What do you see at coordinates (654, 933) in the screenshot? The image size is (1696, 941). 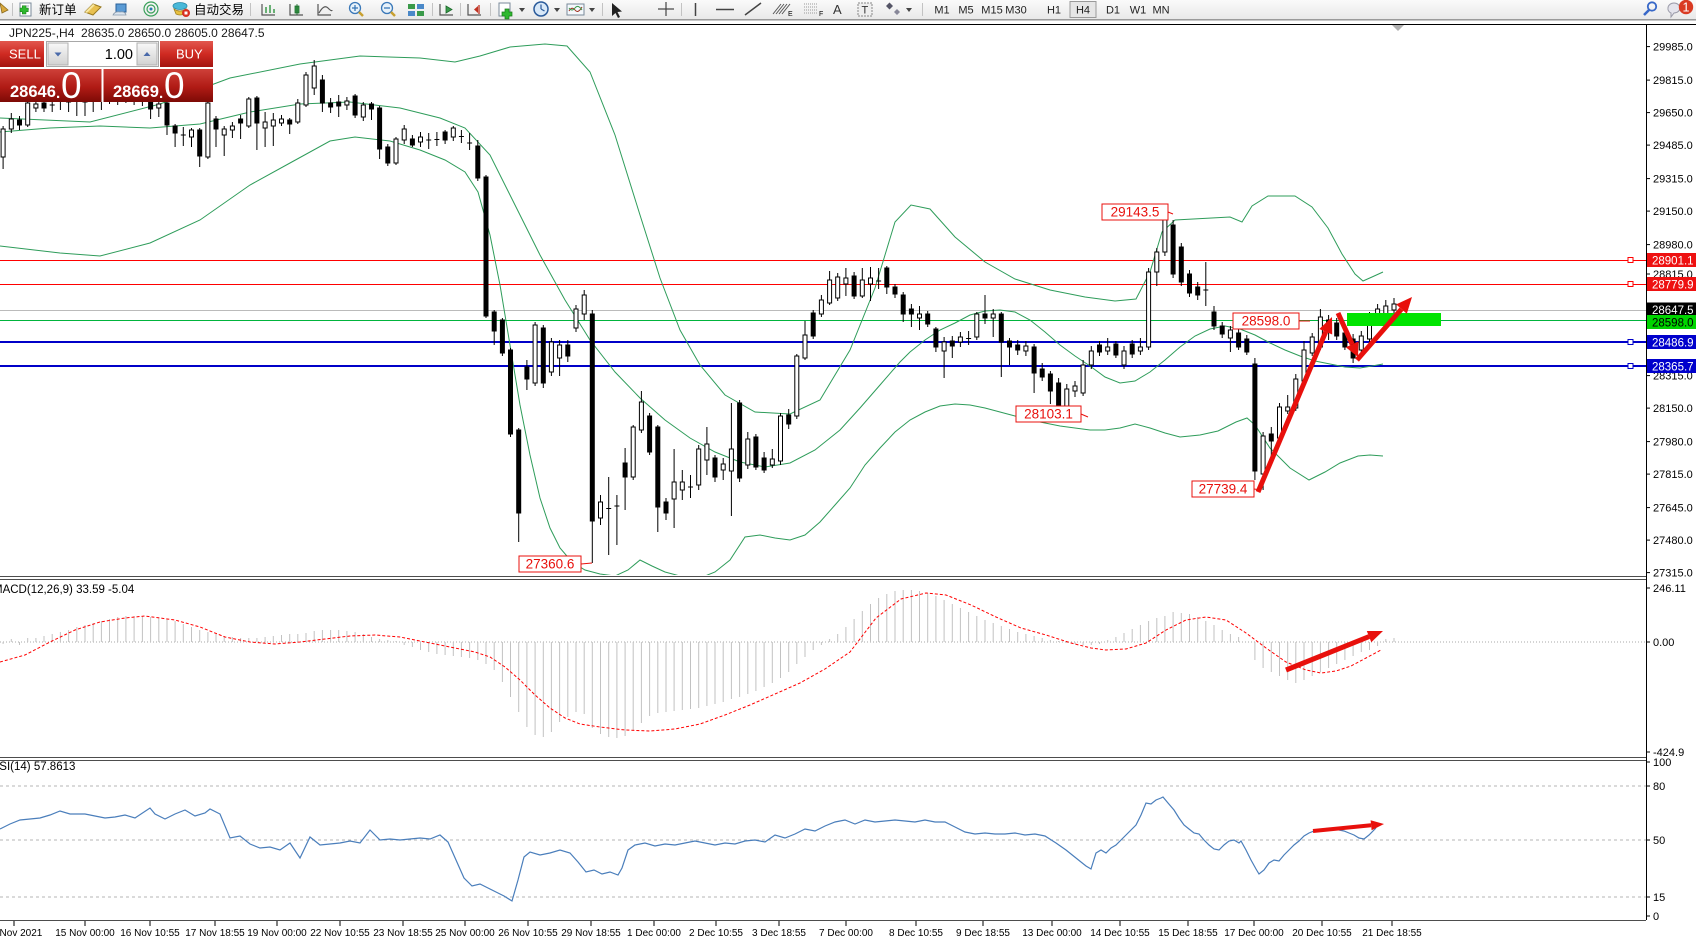 I see `svg-text: 1 Dec 00:00` at bounding box center [654, 933].